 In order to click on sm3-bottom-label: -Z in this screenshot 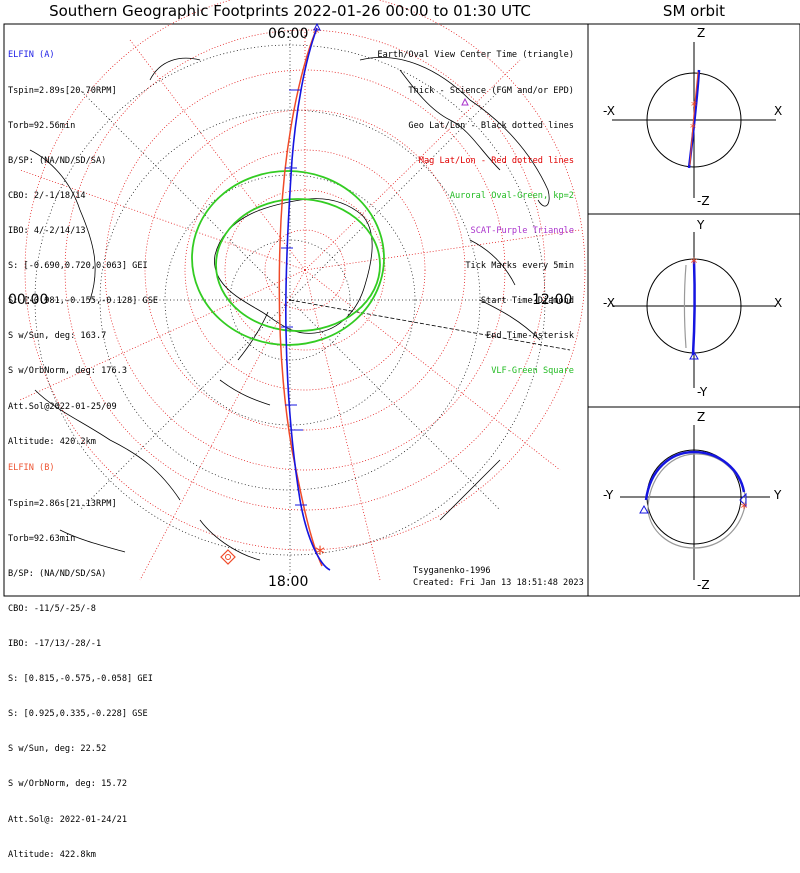, I will do `click(703, 585)`.